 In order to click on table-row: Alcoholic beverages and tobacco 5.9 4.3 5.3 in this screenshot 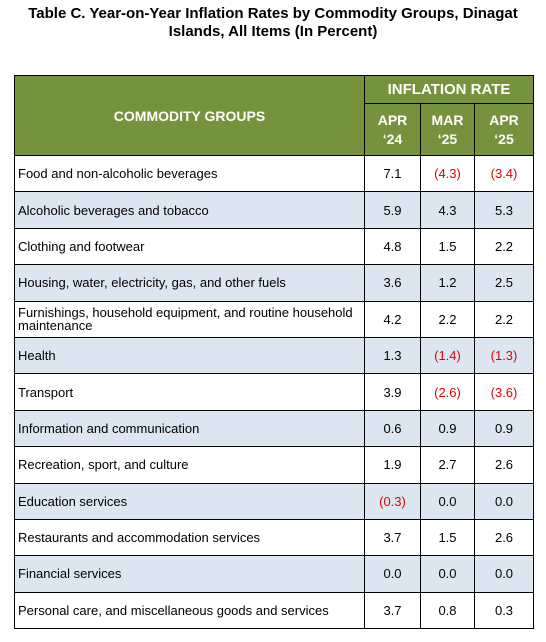, I will do `click(274, 210)`.